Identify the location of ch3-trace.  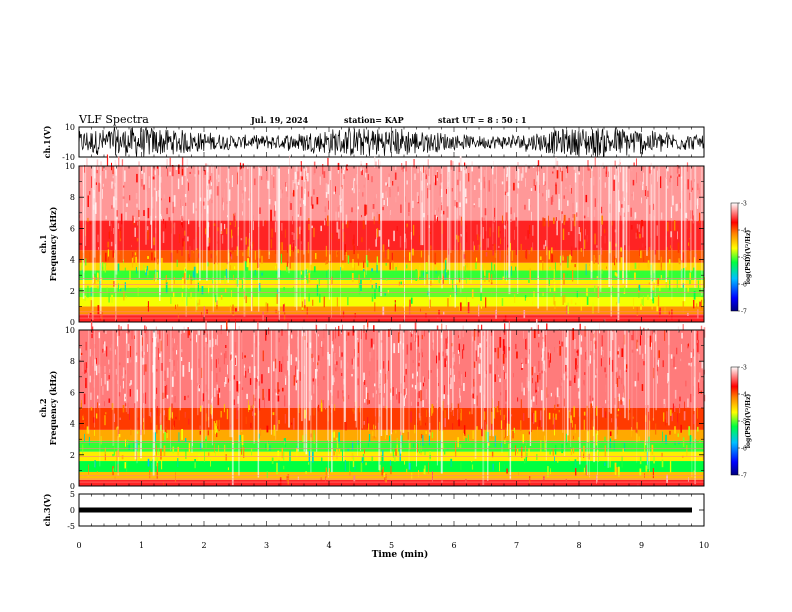
(385, 510).